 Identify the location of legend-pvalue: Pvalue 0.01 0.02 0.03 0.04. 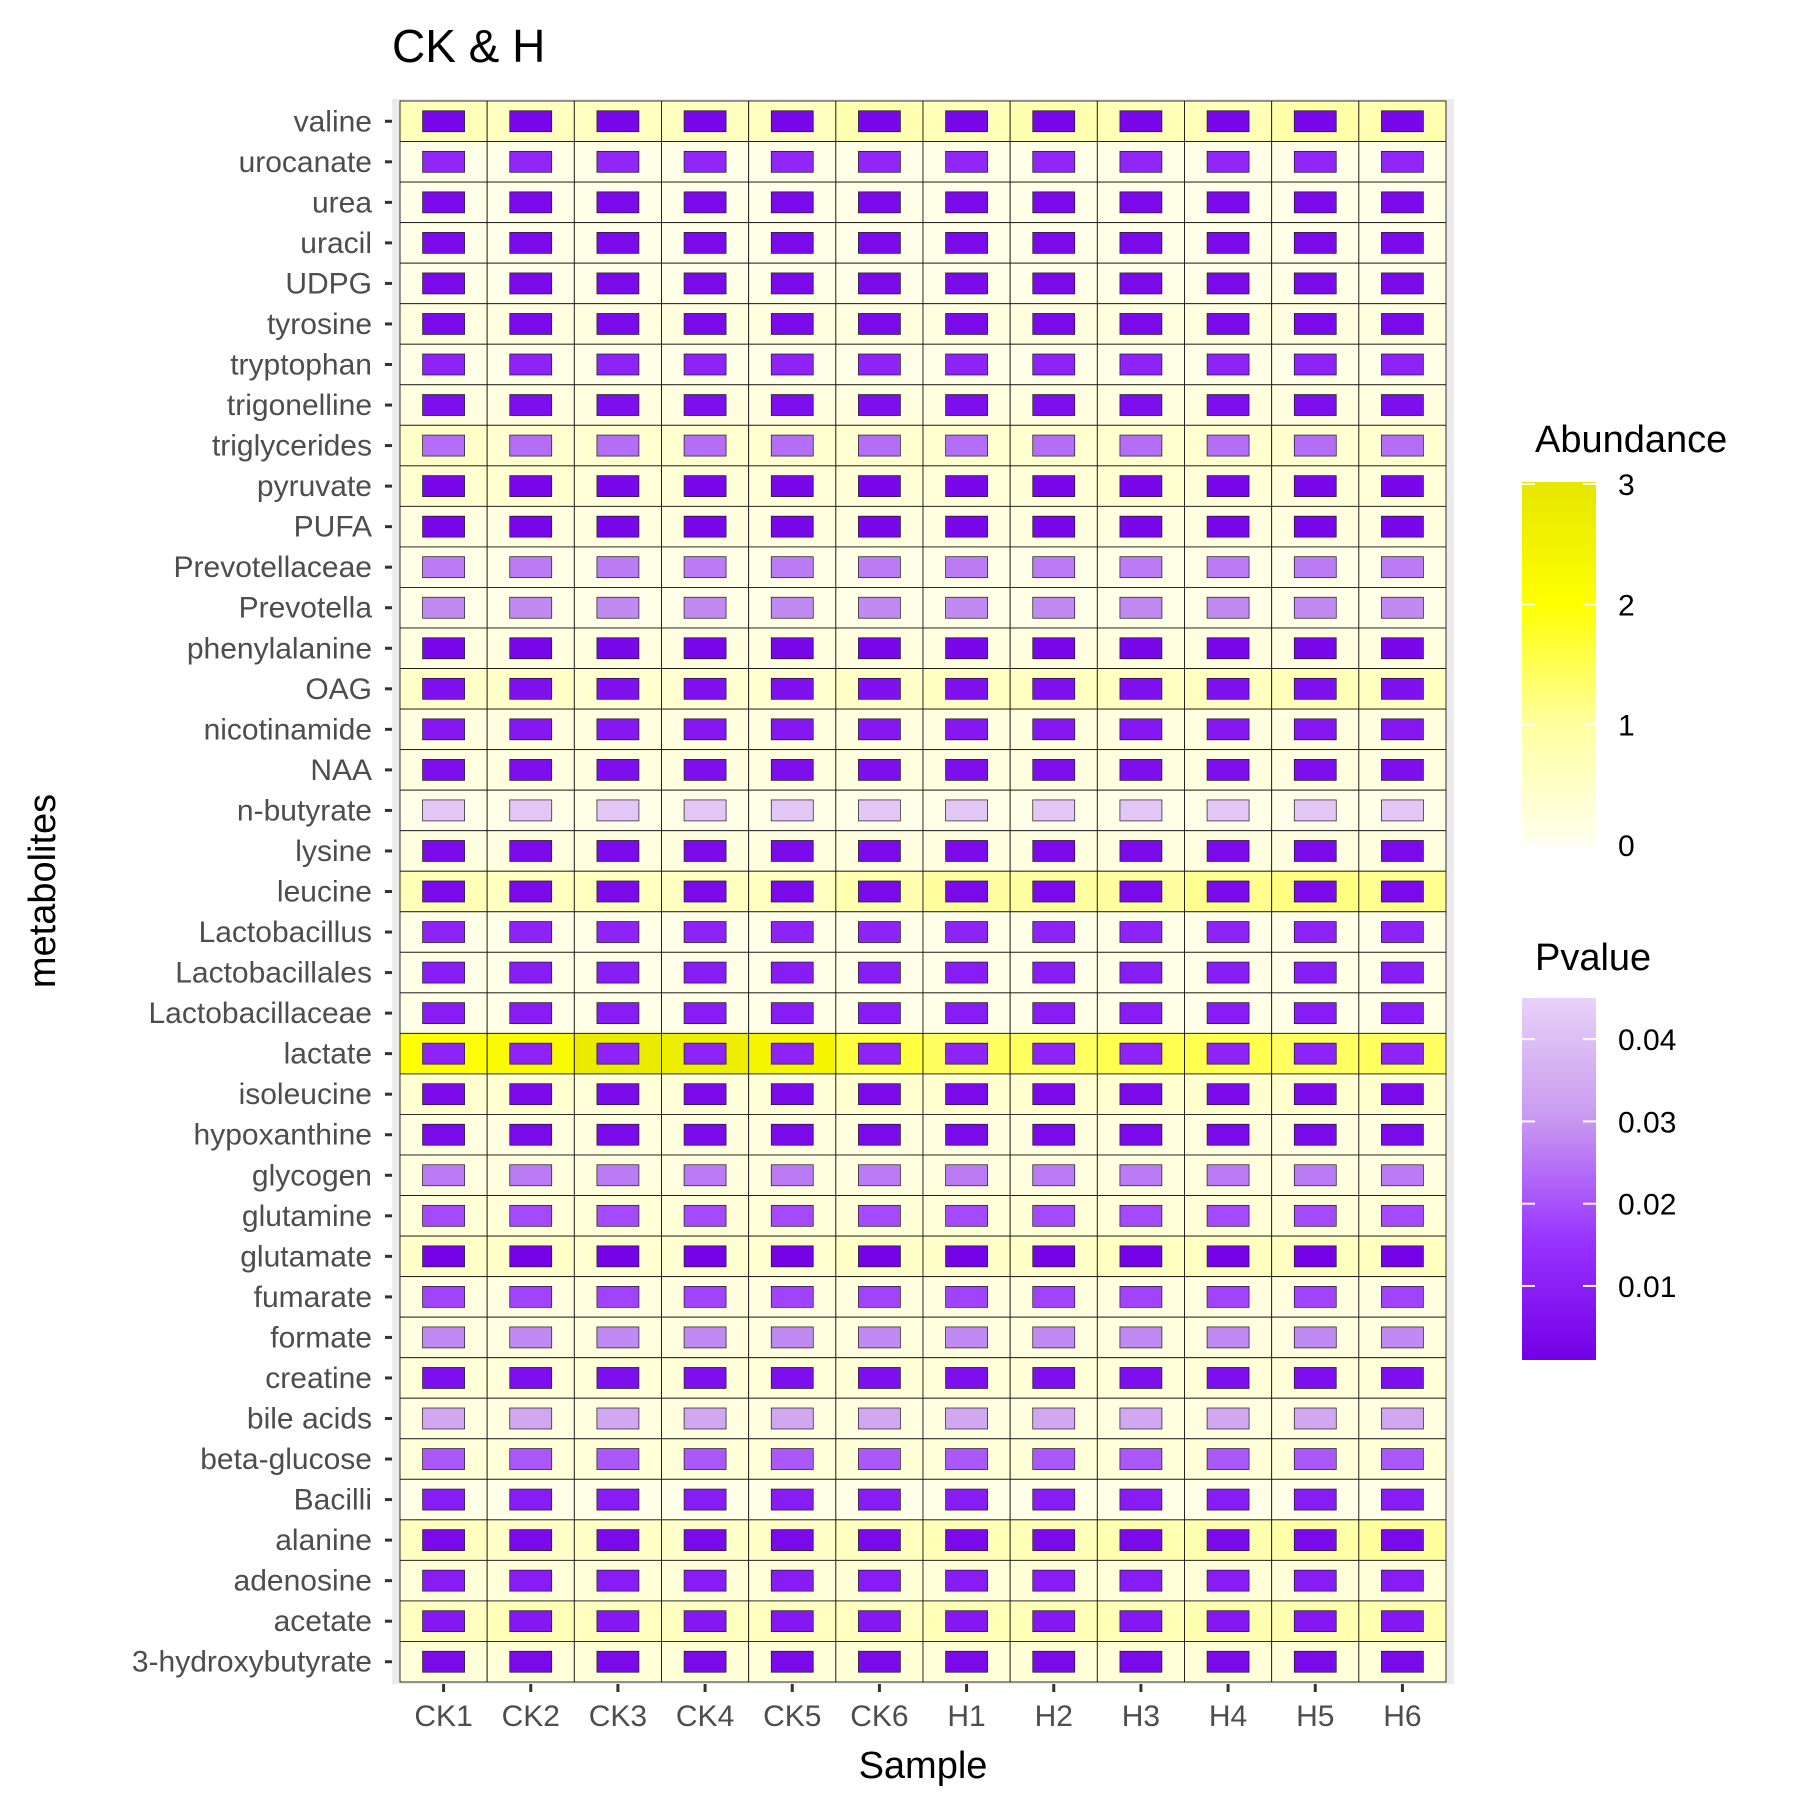
(1599, 1148).